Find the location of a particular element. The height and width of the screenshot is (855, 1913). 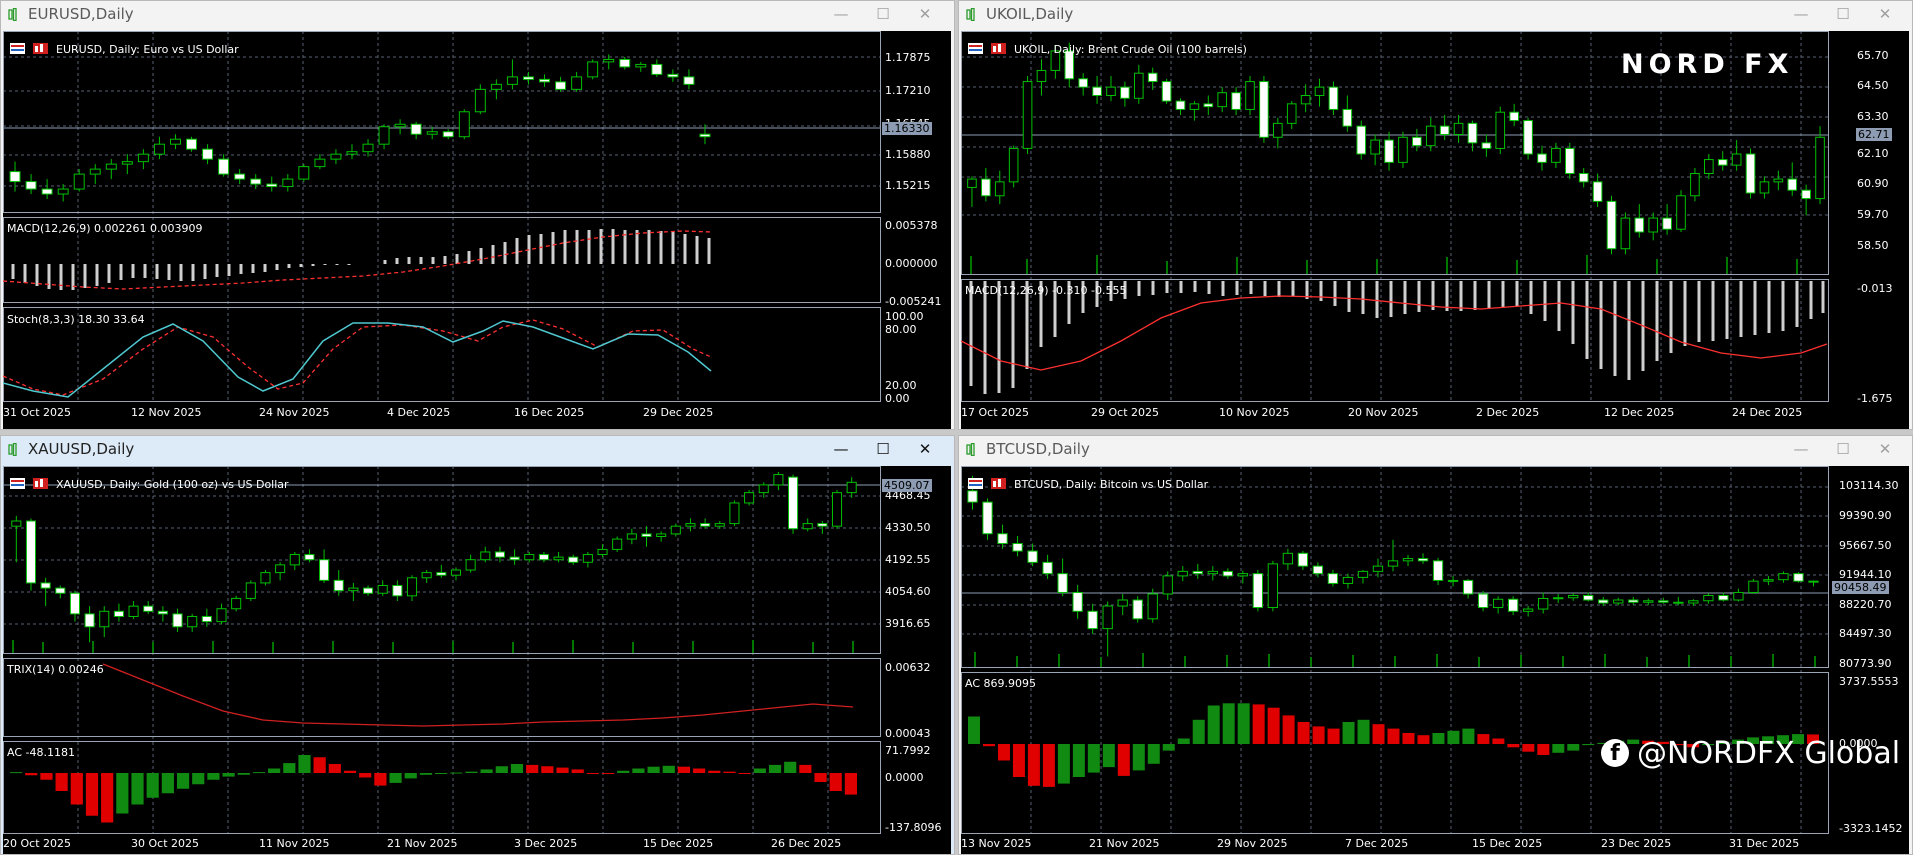

date-tick: 15 Dec 2025 is located at coordinates (678, 843).